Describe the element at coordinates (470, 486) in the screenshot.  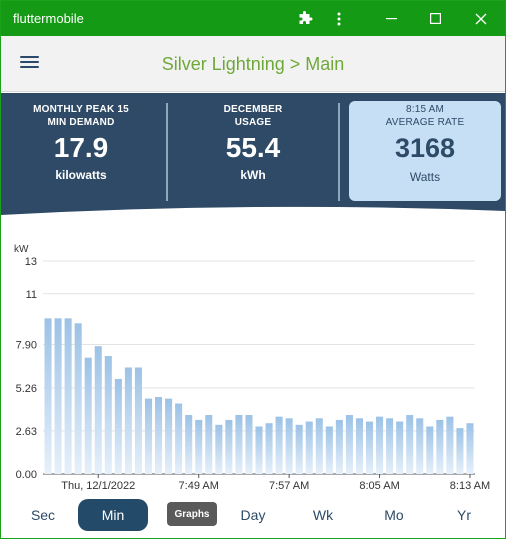
I see `x-tick-label: 8:13 AM` at that location.